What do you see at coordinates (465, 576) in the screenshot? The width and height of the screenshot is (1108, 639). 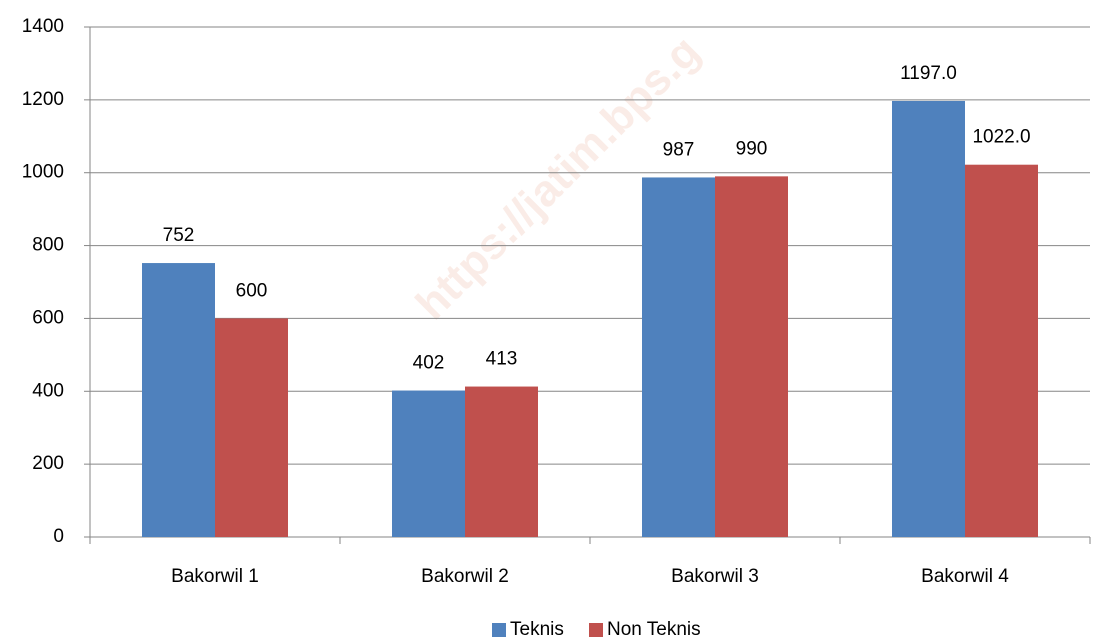 I see `x-tick-label: Bakorwil 2` at bounding box center [465, 576].